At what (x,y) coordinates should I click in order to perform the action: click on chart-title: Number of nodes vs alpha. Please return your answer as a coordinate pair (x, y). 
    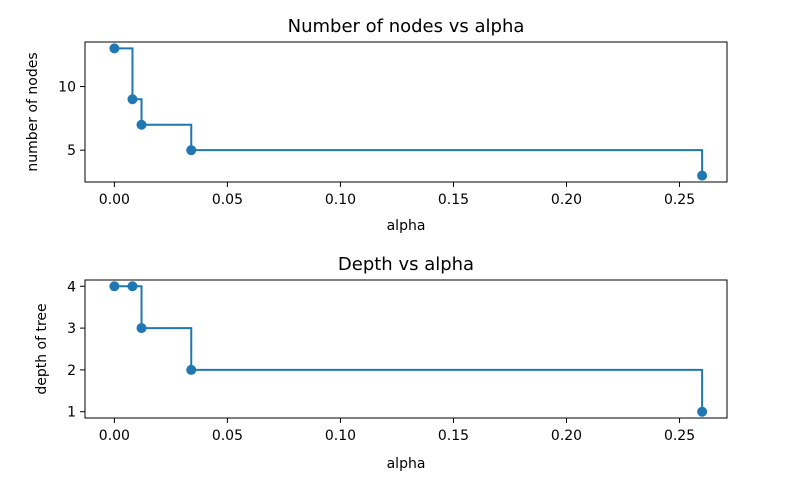
    Looking at the image, I should click on (406, 26).